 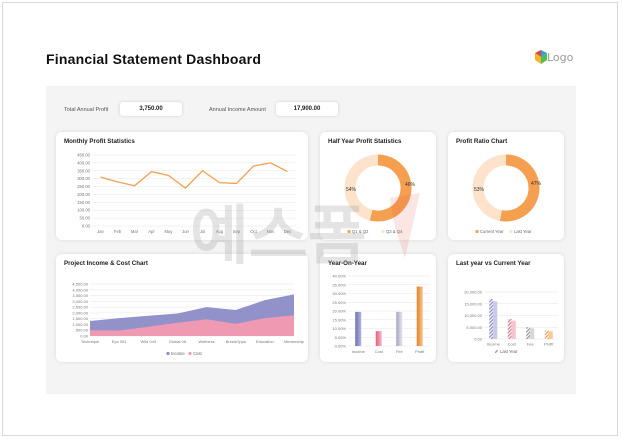 What do you see at coordinates (80, 289) in the screenshot?
I see `y-tick-label: 4,000.00` at bounding box center [80, 289].